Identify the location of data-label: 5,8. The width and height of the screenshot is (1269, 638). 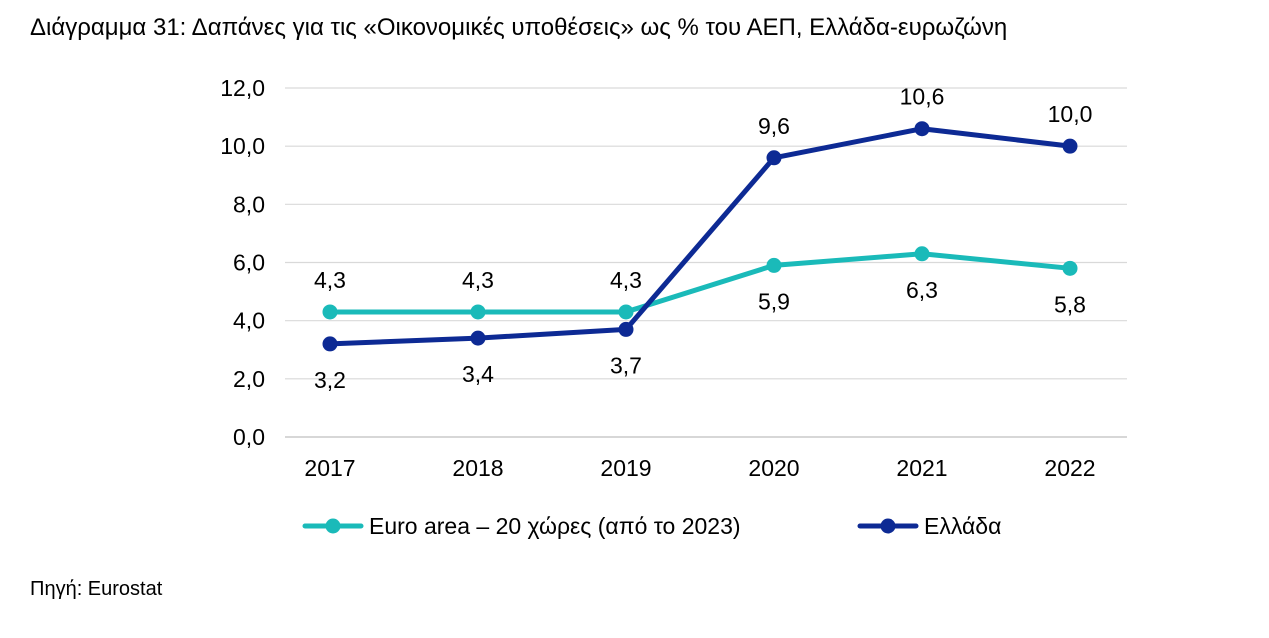
(1070, 304).